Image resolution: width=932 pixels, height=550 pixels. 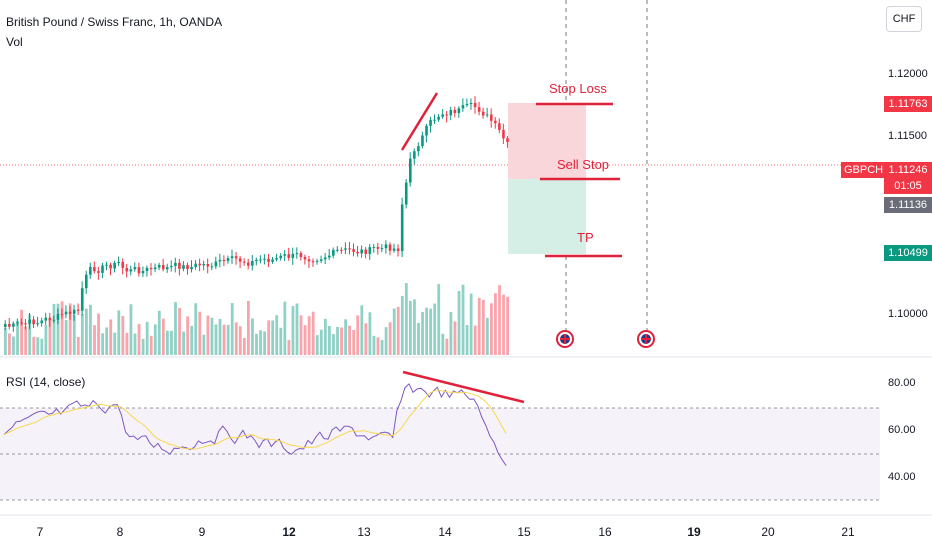 I want to click on volume-indicator-label: Vol, so click(x=14, y=42).